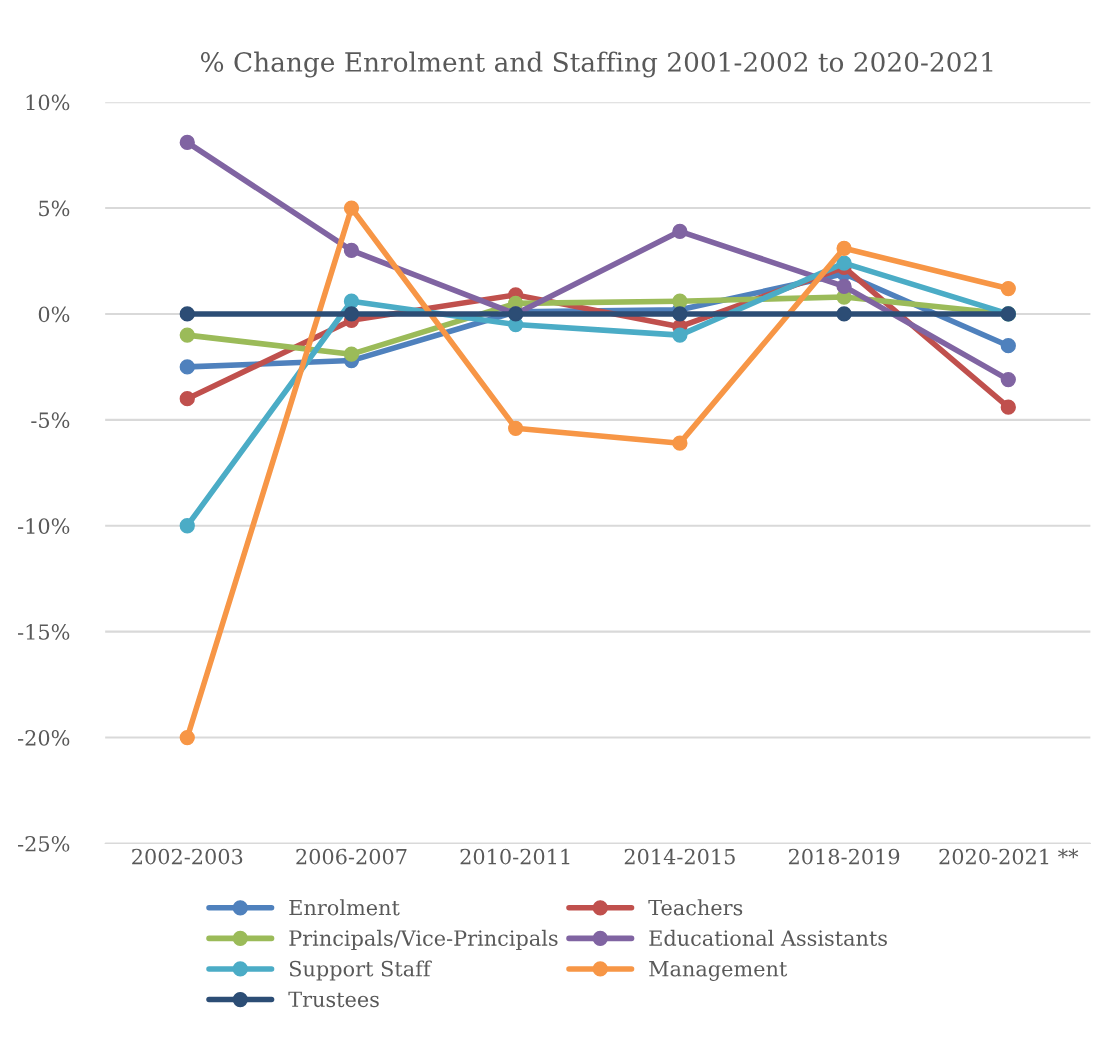 The image size is (1107, 1053). I want to click on x-tick-label: 2010-2011, so click(515, 856).